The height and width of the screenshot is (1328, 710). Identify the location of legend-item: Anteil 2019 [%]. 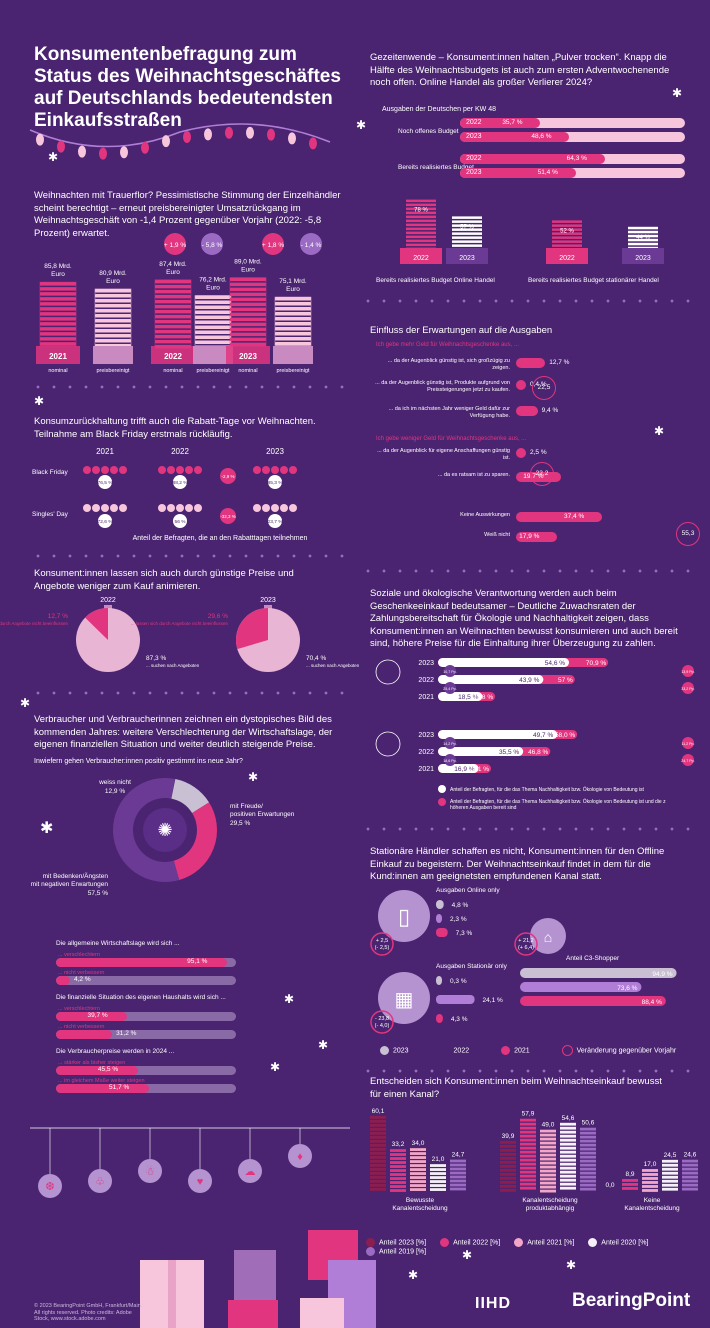
(396, 1251).